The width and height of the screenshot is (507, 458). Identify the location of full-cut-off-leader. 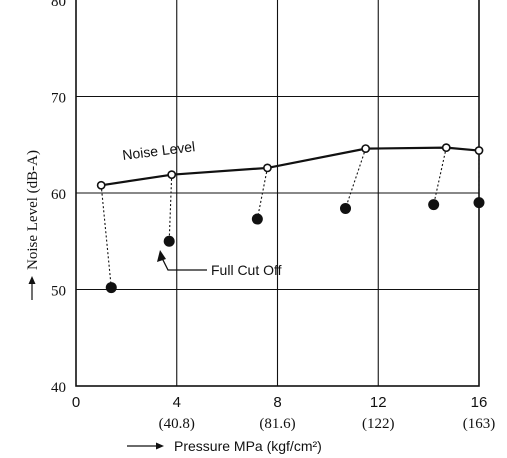
(184, 264).